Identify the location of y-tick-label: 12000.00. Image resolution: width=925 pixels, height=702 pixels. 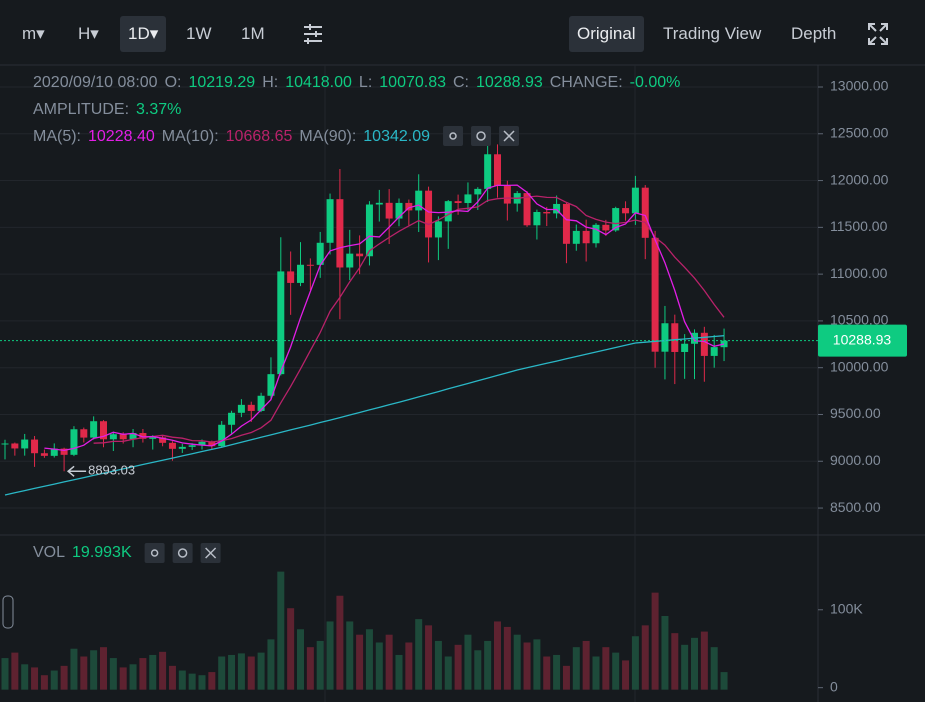
(859, 179).